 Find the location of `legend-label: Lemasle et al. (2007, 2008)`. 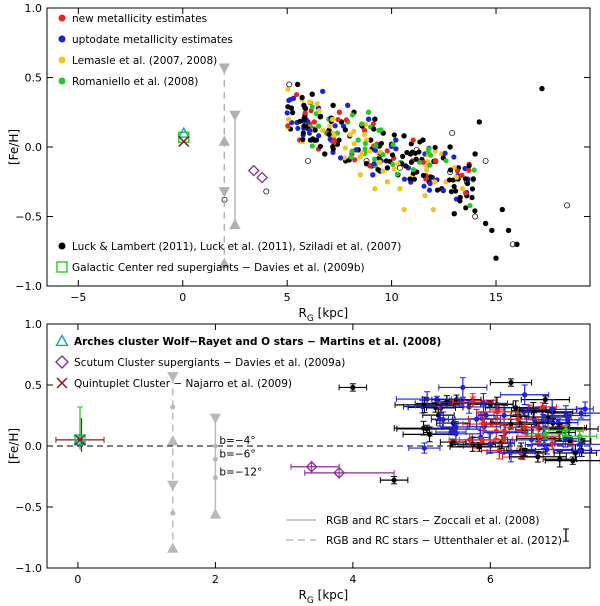

legend-label: Lemasle et al. (2007, 2008) is located at coordinates (144, 61).